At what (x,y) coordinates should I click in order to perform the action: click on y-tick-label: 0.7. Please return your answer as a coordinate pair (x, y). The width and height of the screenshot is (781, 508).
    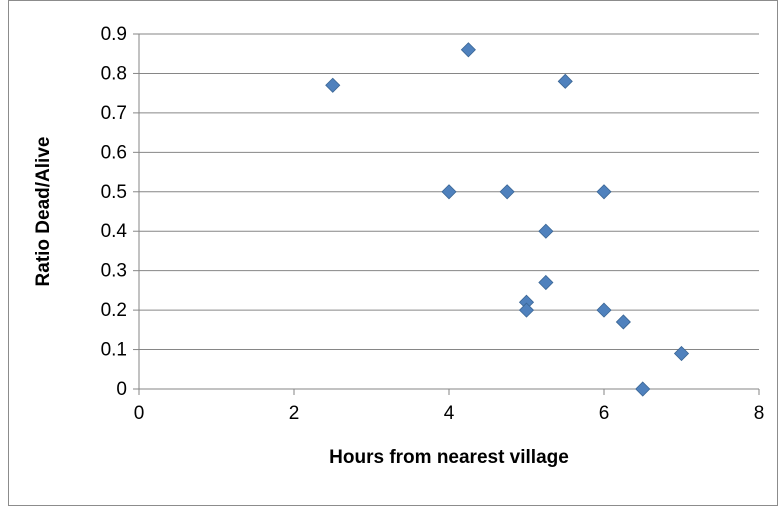
    Looking at the image, I should click on (114, 113).